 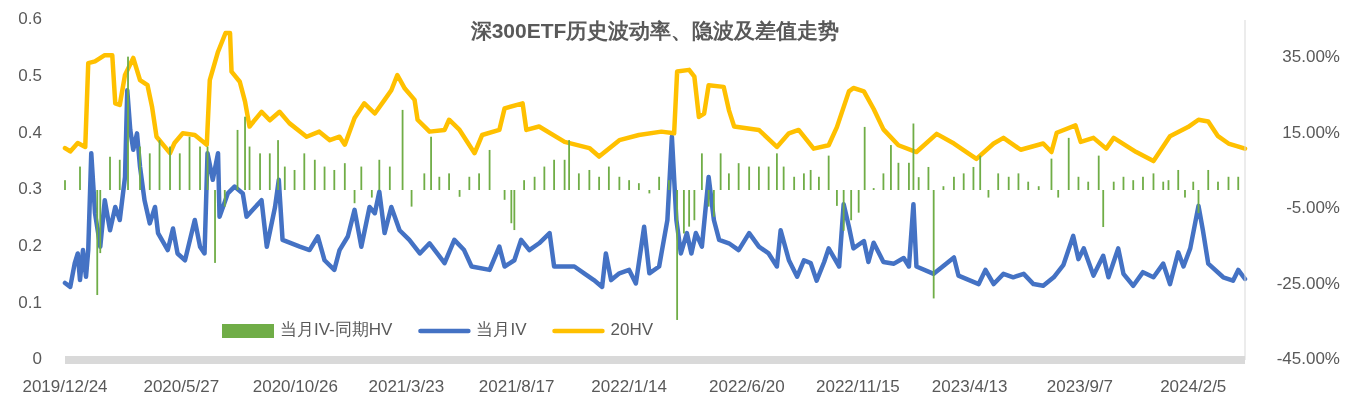 I want to click on x-tick-label: 2021/8/17, so click(x=516, y=386).